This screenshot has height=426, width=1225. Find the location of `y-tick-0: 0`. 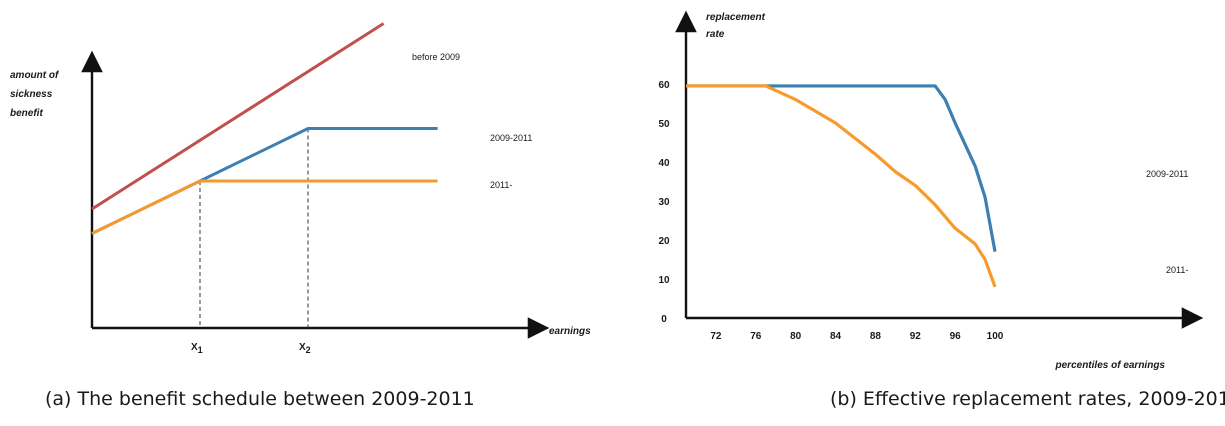

y-tick-0: 0 is located at coordinates (664, 319).